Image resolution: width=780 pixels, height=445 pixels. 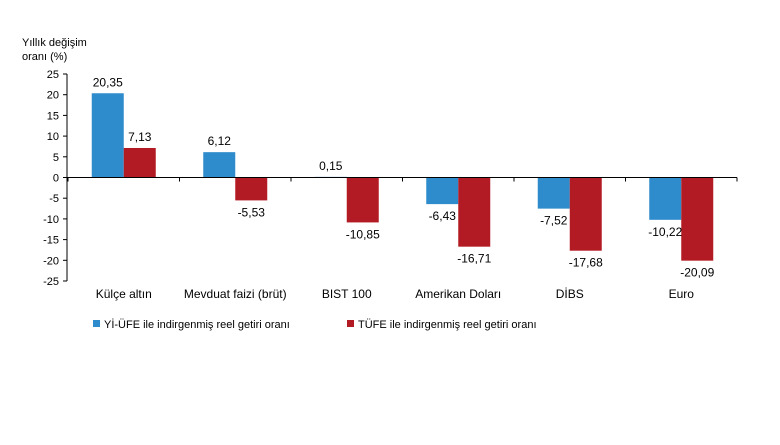 I want to click on y-tick-label: 10, so click(x=53, y=137).